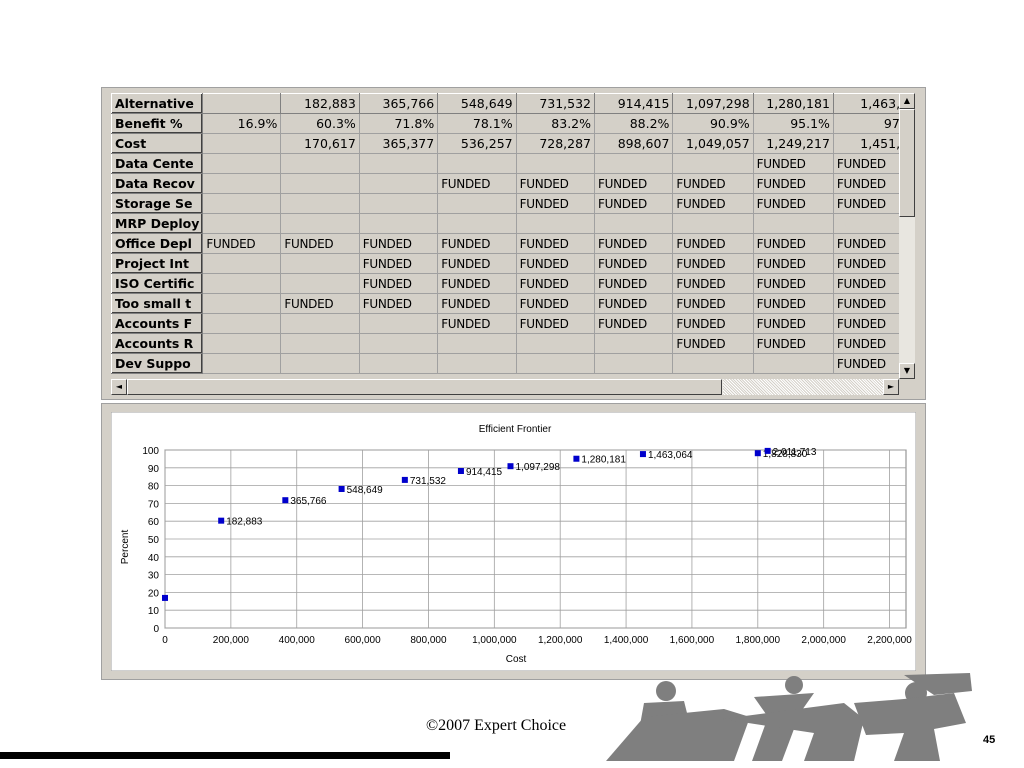 This screenshot has width=1024, height=768. Describe the element at coordinates (398, 103) in the screenshot. I see `value-cell: 365,766` at that location.